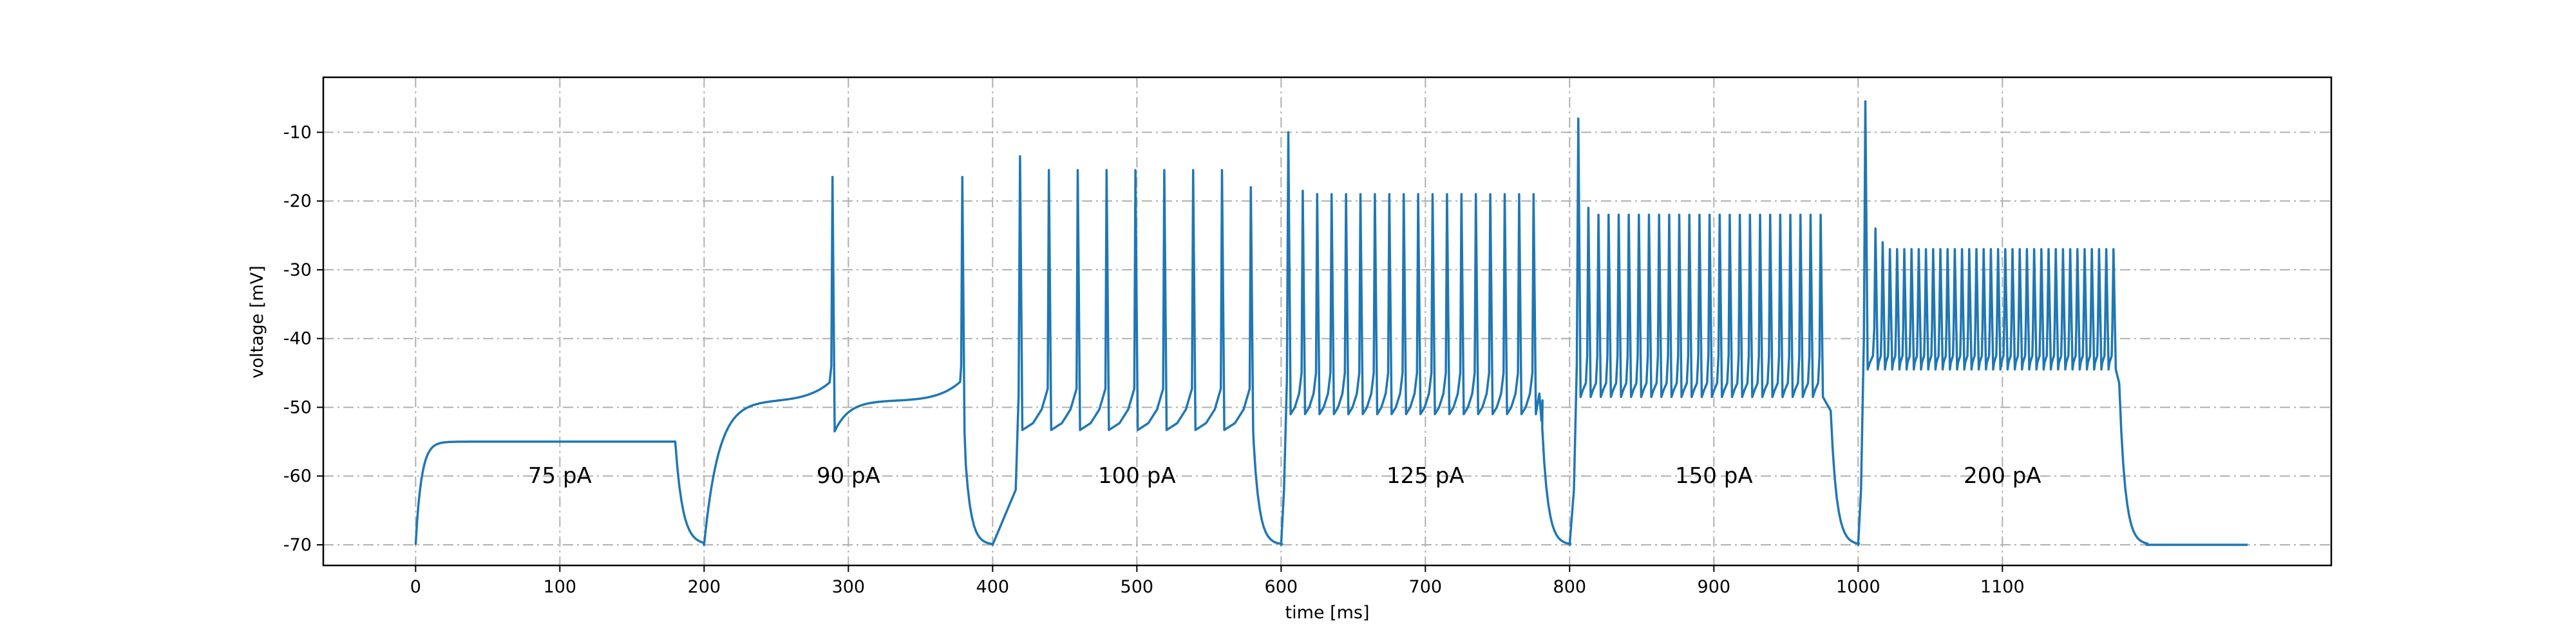 This screenshot has height=644, width=2576. Describe the element at coordinates (1137, 587) in the screenshot. I see `x-tick-label: 500` at that location.